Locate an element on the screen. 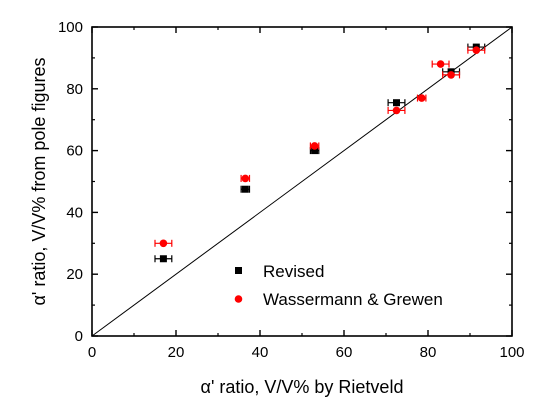 The height and width of the screenshot is (415, 550). x-tick-label: 0 is located at coordinates (92, 352).